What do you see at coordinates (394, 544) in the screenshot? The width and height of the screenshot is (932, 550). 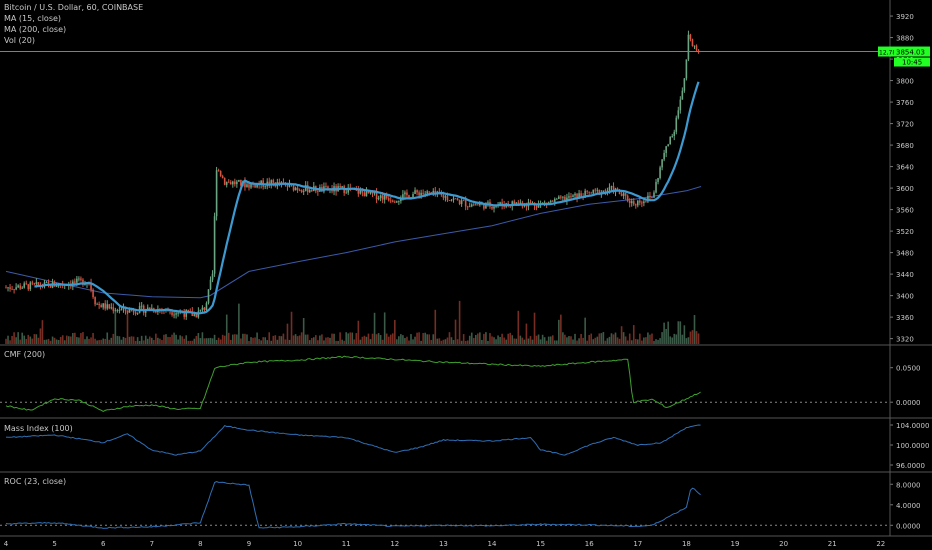 I see `time-tick-label: 12` at bounding box center [394, 544].